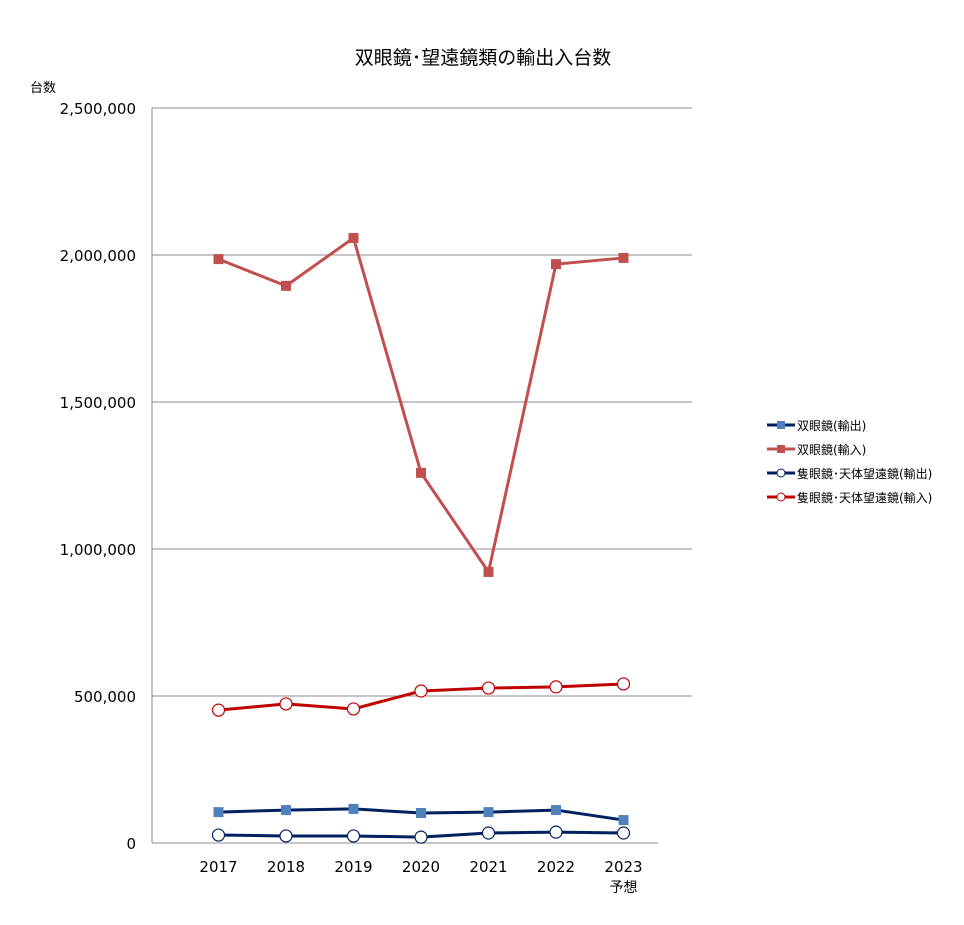  I want to click on x-tick-label: 2018, so click(286, 867).